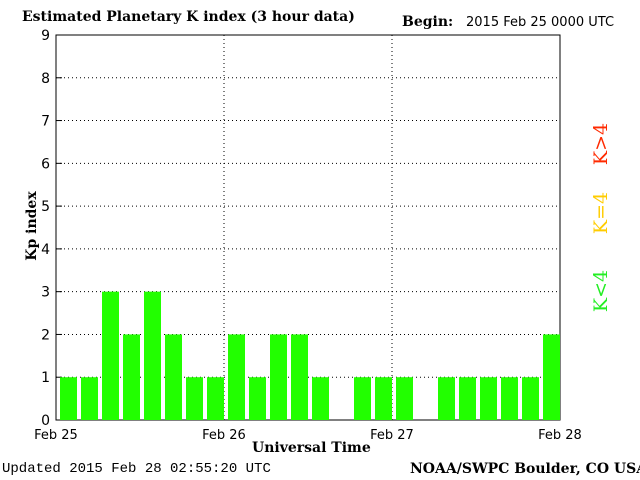 The image size is (640, 480). Describe the element at coordinates (32, 226) in the screenshot. I see `y-axis-label: Kp index` at that location.